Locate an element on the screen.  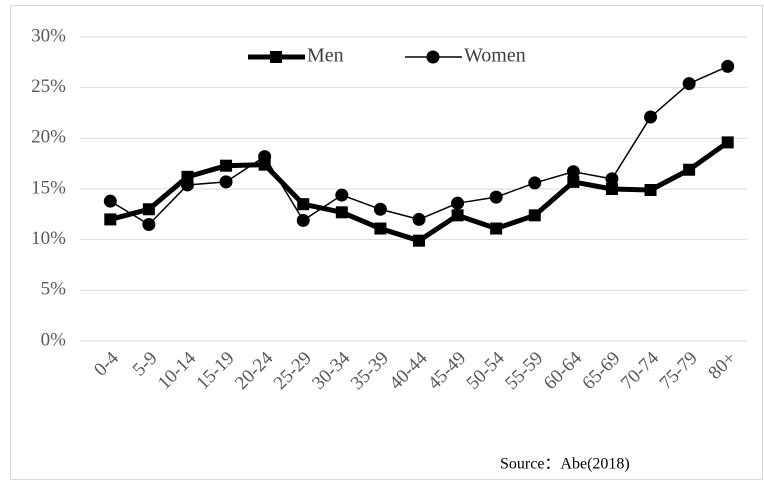
legend-label: Women is located at coordinates (495, 56).